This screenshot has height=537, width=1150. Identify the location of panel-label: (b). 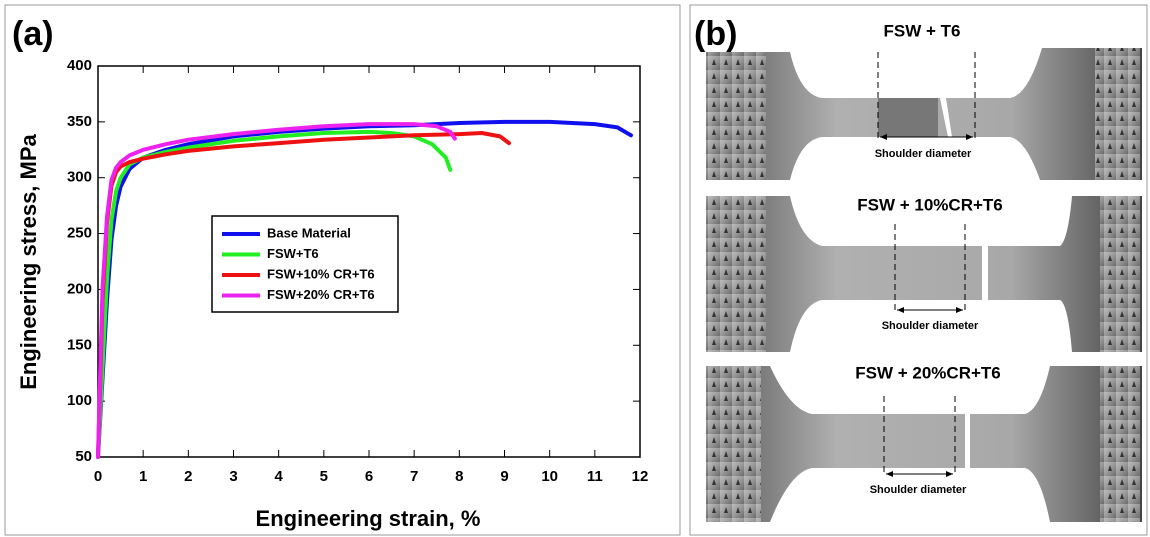
(715, 34).